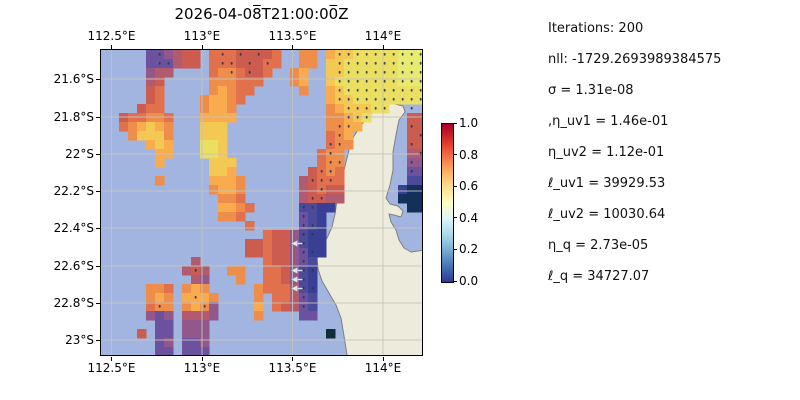 The height and width of the screenshot is (400, 800). Describe the element at coordinates (73, 302) in the screenshot. I see `y-tick-label: 22.8°S` at that location.